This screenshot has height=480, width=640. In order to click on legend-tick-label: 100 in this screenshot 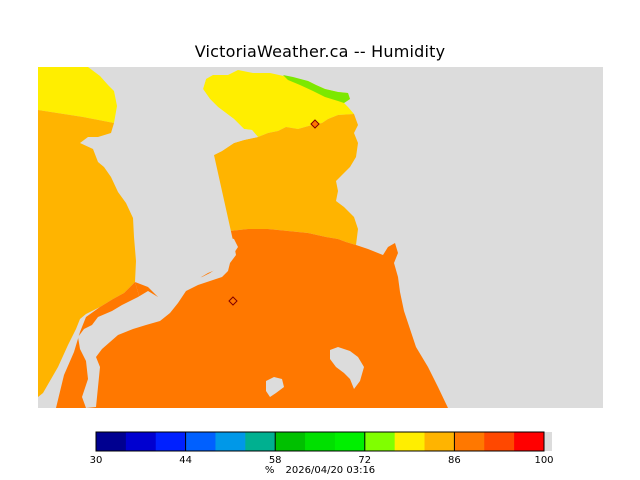, I will do `click(544, 460)`.